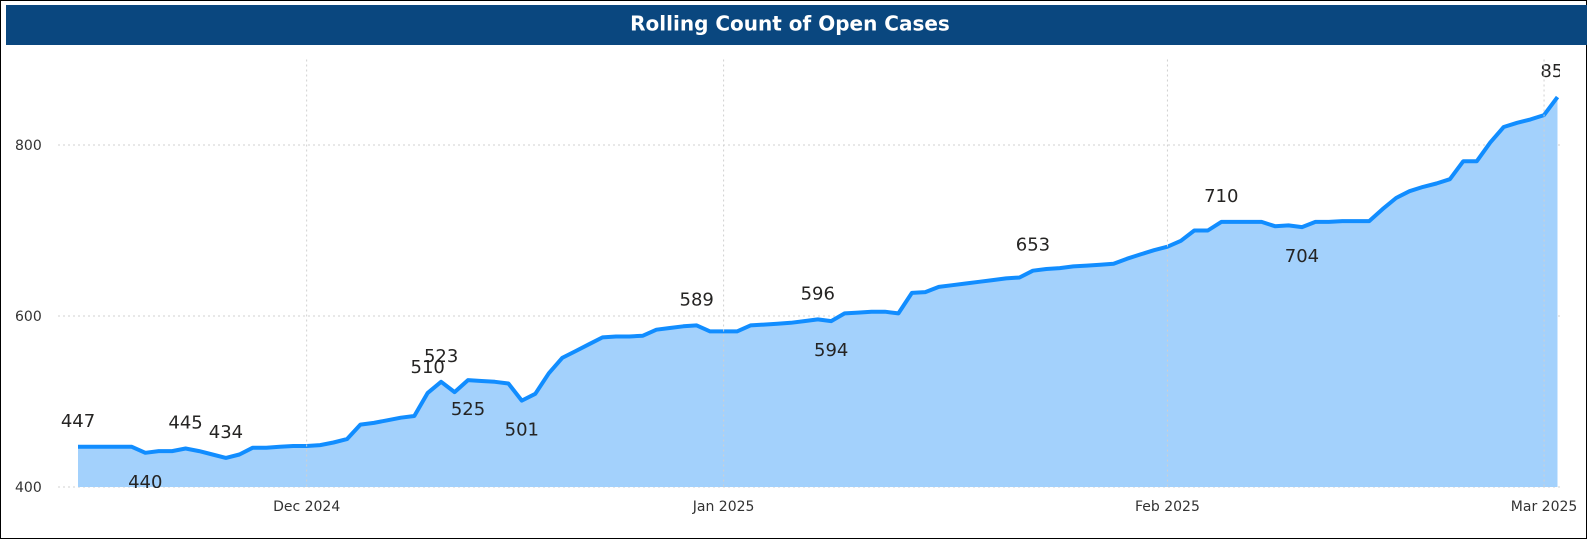 This screenshot has height=539, width=1587. Describe the element at coordinates (306, 507) in the screenshot. I see `x-tick-label: Dec 2024` at that location.